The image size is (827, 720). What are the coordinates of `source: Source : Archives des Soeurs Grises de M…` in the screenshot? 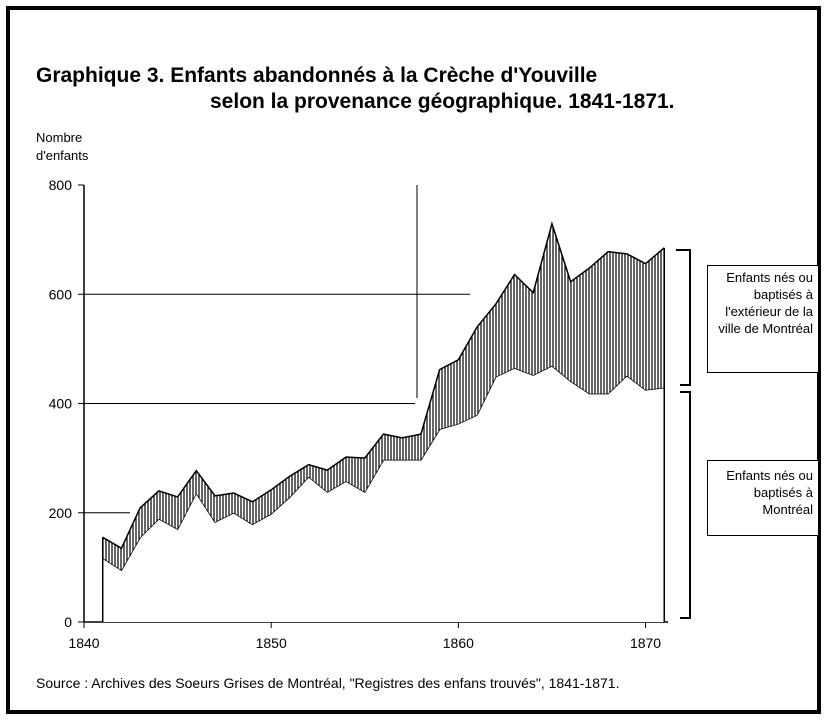 It's located at (327, 683).